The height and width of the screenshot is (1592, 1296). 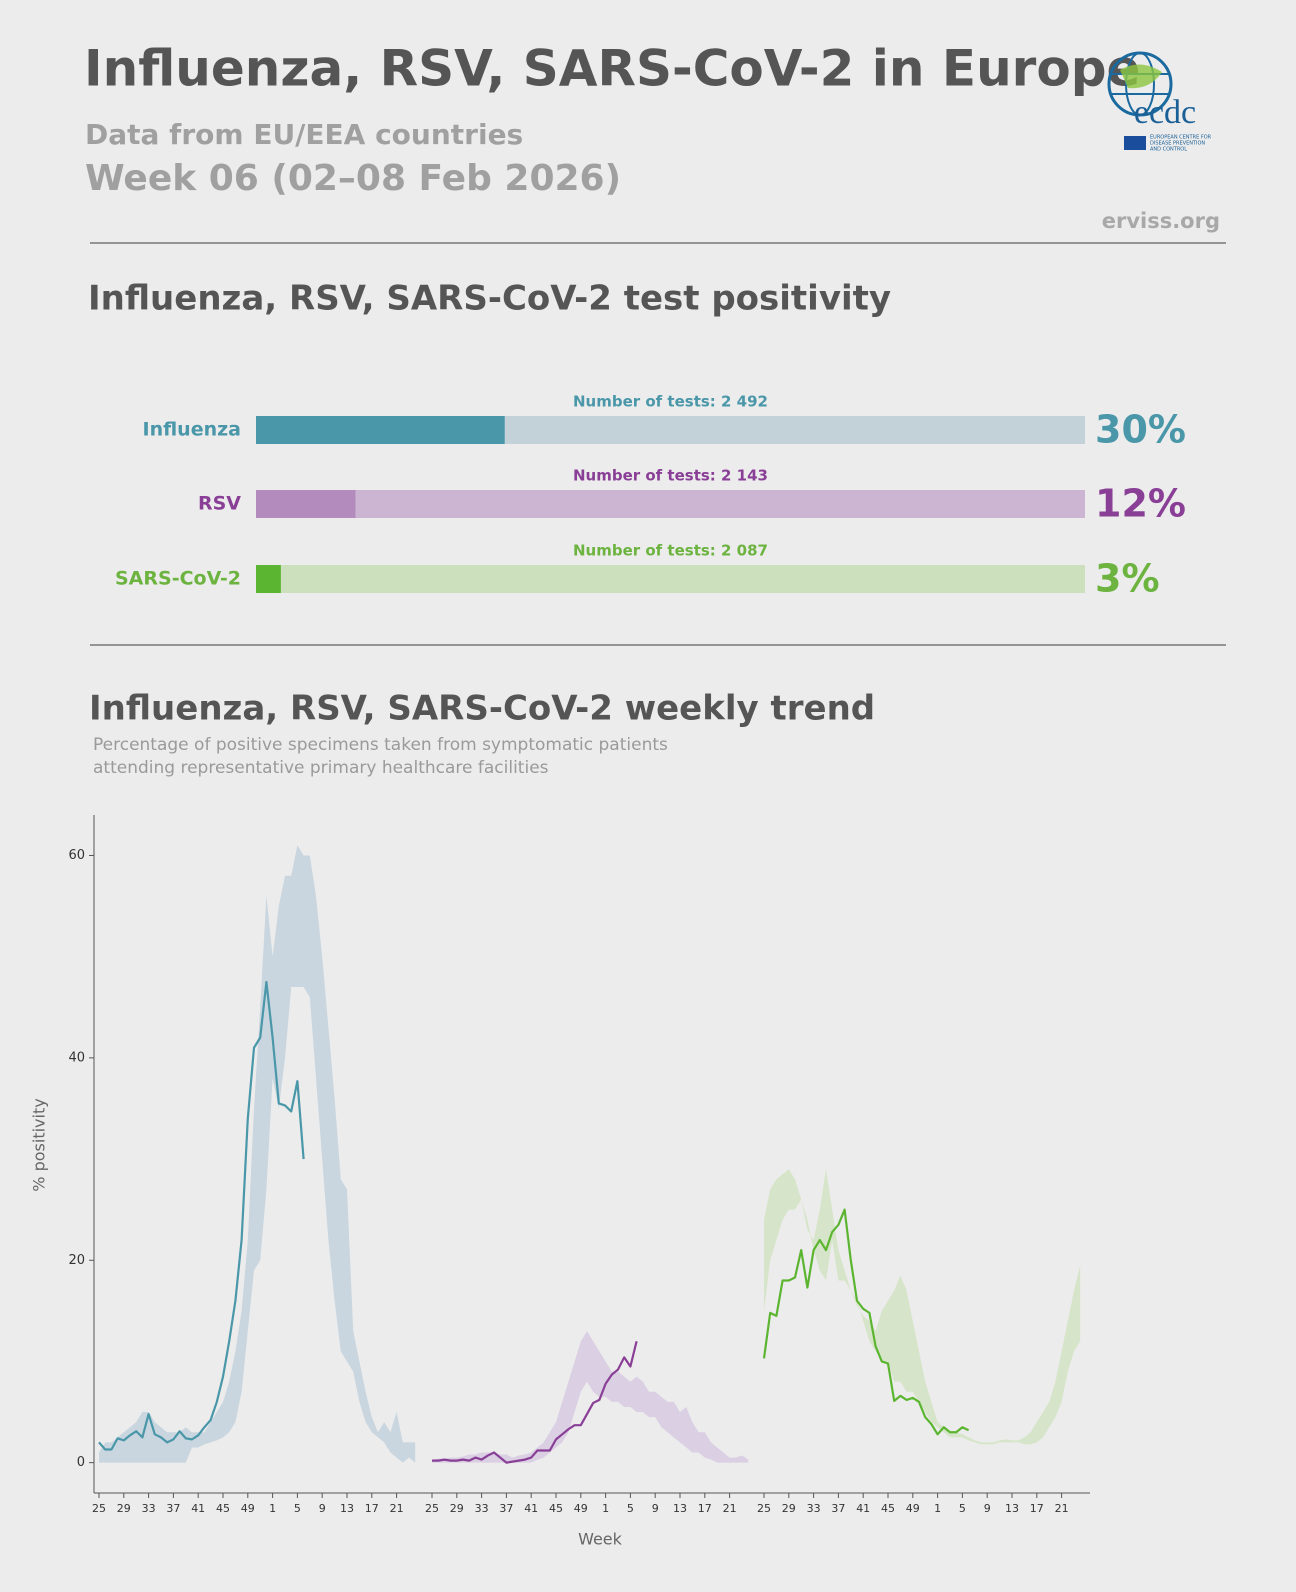 What do you see at coordinates (76, 1057) in the screenshot?
I see `y-tick-label: 40` at bounding box center [76, 1057].